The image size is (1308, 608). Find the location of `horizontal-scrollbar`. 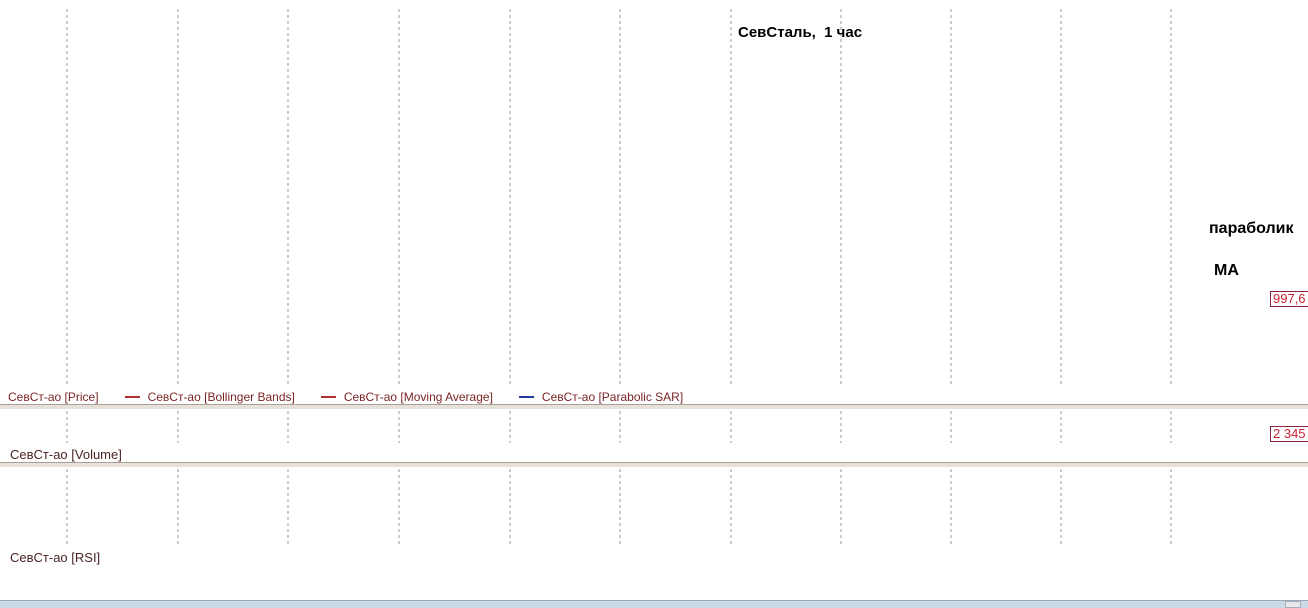

horizontal-scrollbar is located at coordinates (654, 604).